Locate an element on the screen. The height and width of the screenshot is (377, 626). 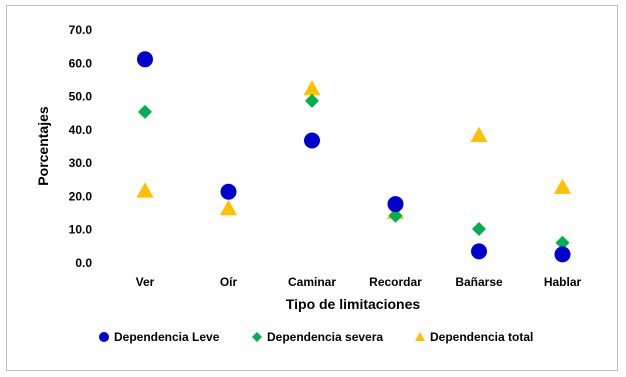
y-tick-label: 0.0 is located at coordinates (83, 263).